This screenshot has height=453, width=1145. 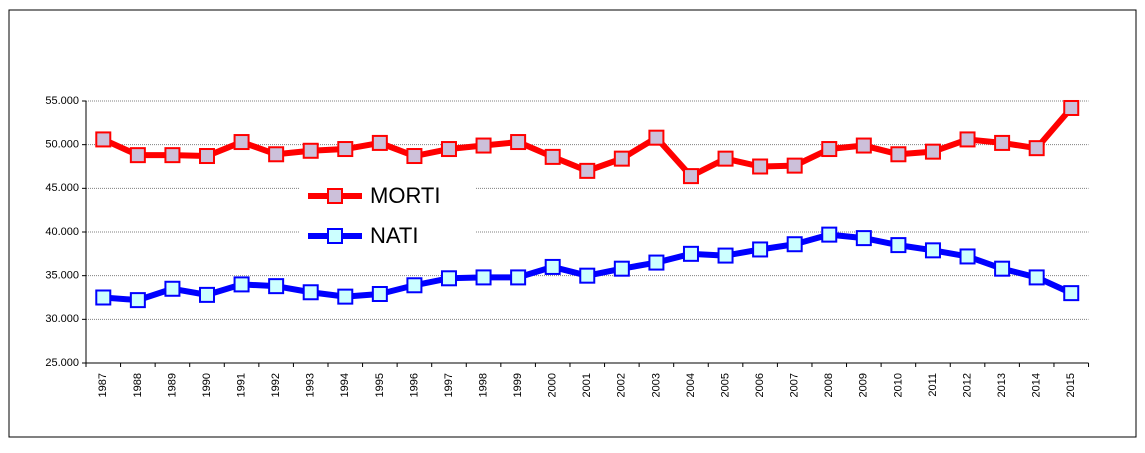 I want to click on x-tick-label: 2009, so click(x=864, y=385).